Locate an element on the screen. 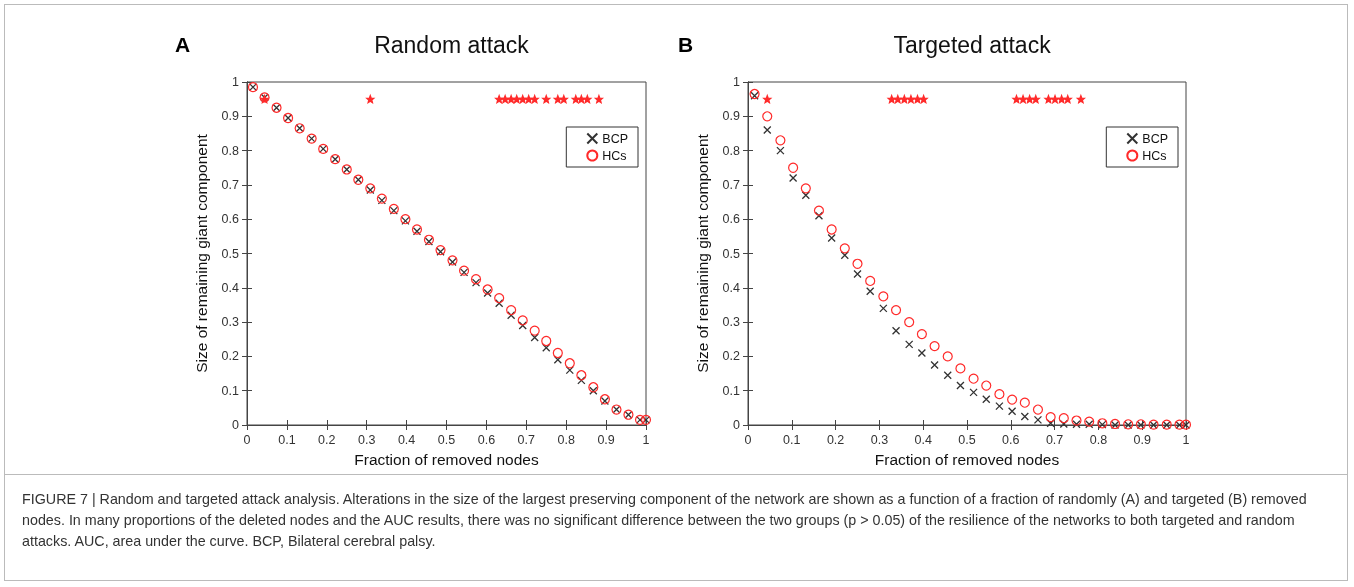 The image size is (1354, 587). y-tick-label: 0.3 is located at coordinates (230, 322).